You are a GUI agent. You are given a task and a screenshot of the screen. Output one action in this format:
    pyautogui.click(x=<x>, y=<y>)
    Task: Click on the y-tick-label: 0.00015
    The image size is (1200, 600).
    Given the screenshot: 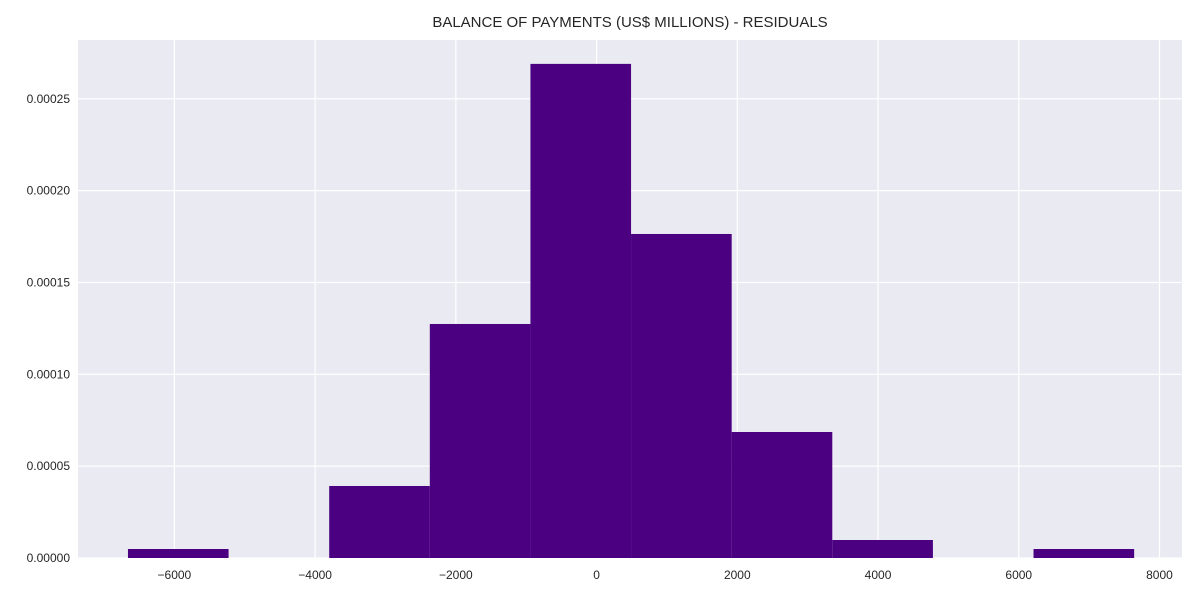 What is the action you would take?
    pyautogui.click(x=49, y=282)
    